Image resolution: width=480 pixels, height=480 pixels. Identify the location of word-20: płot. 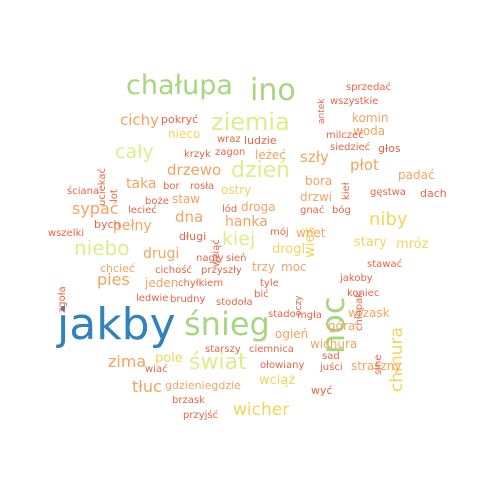
(364, 165).